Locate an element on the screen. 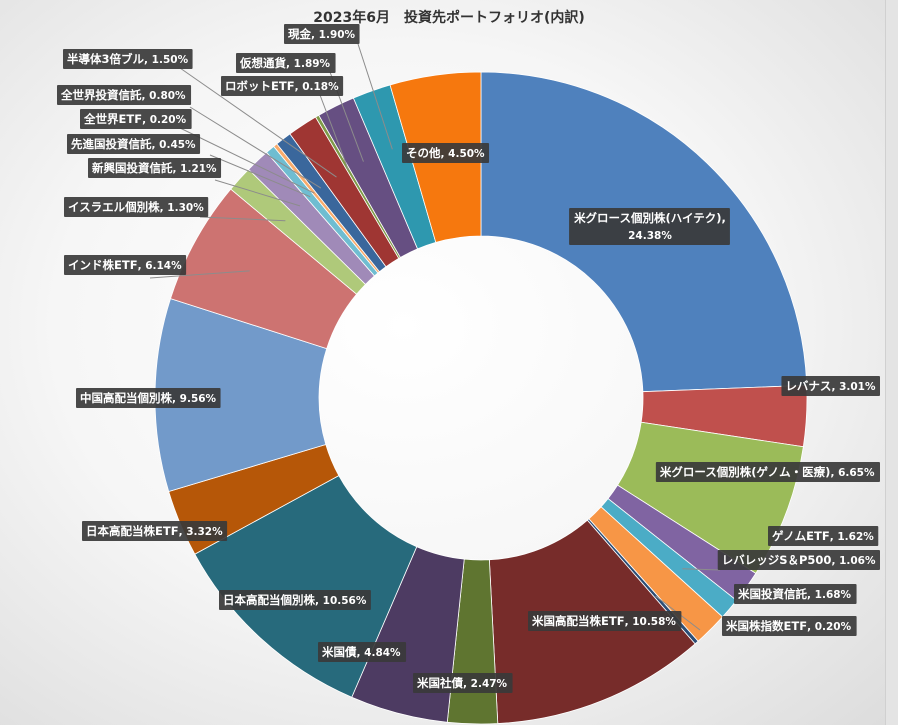  data-label-19: 半導体3倍ブル, 1.50% is located at coordinates (128, 59).